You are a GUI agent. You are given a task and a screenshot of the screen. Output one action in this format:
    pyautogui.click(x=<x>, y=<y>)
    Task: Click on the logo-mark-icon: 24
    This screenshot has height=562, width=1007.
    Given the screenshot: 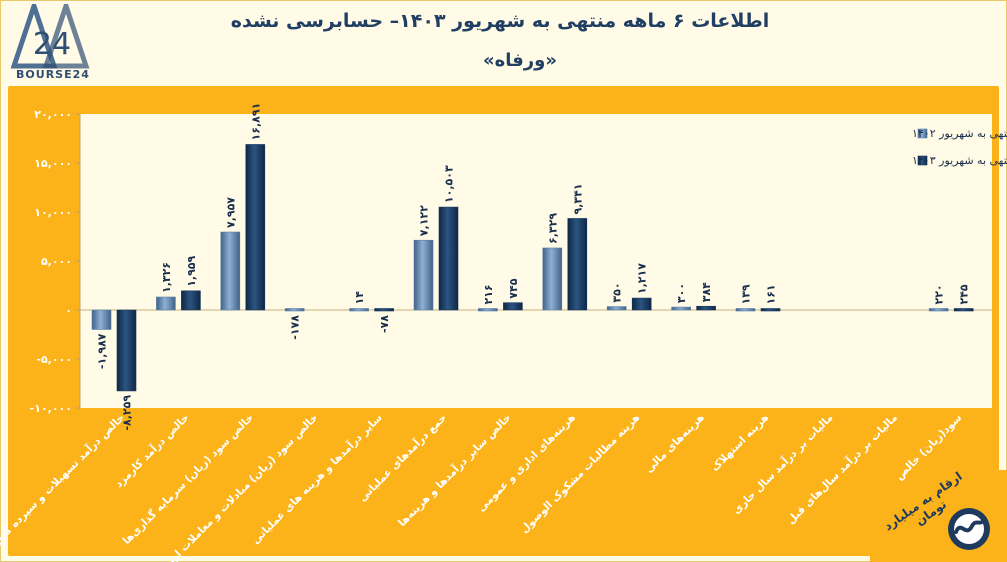 What is the action you would take?
    pyautogui.click(x=50, y=34)
    